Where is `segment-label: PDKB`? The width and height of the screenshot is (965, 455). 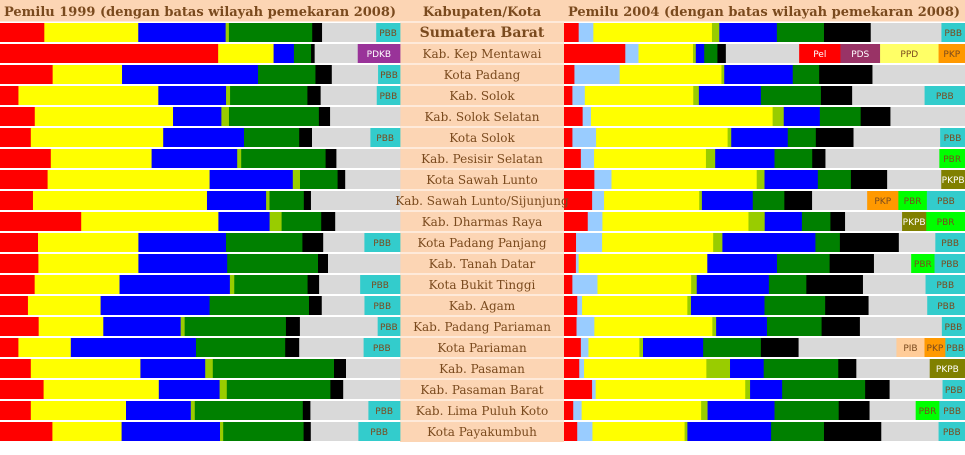 segment-label: PDKB is located at coordinates (379, 55).